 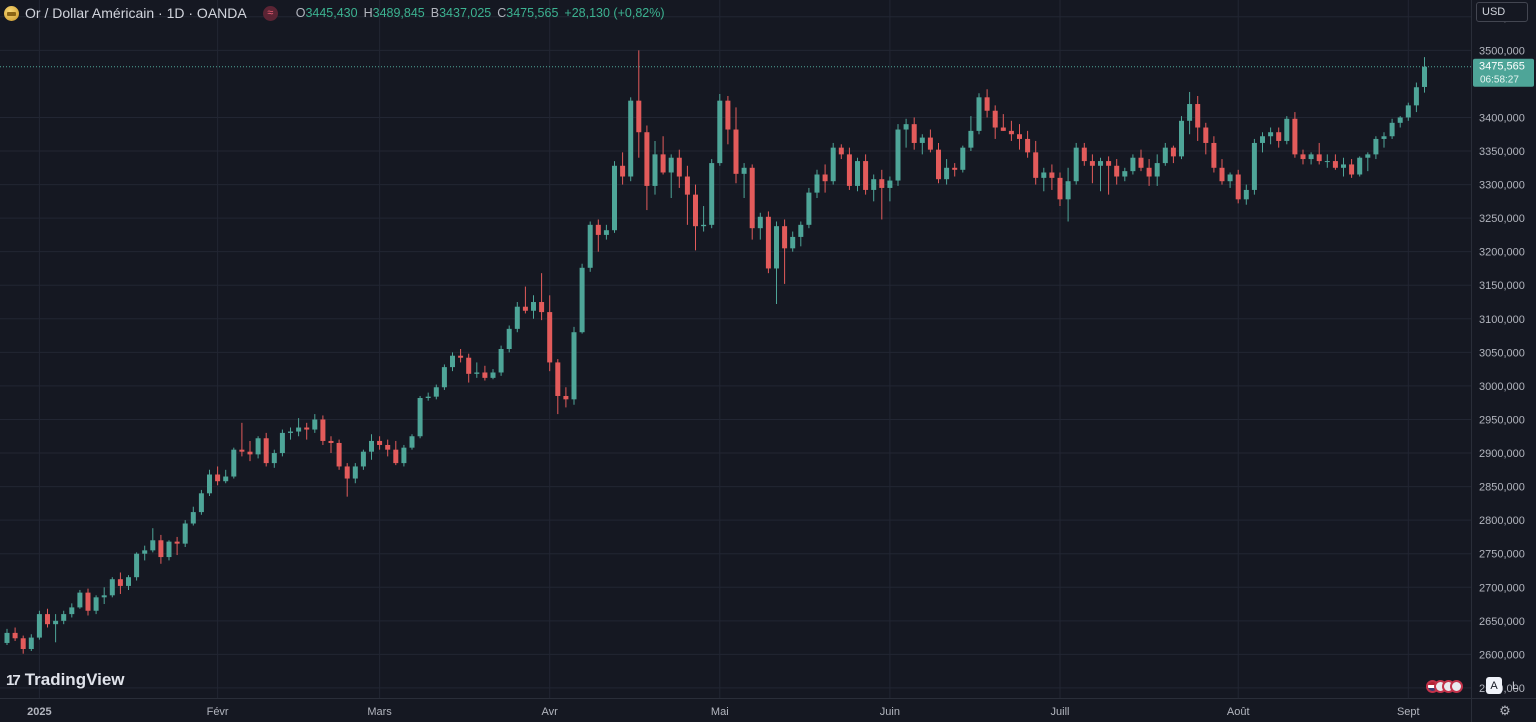 I want to click on auto-scale-button: A, so click(x=1494, y=685).